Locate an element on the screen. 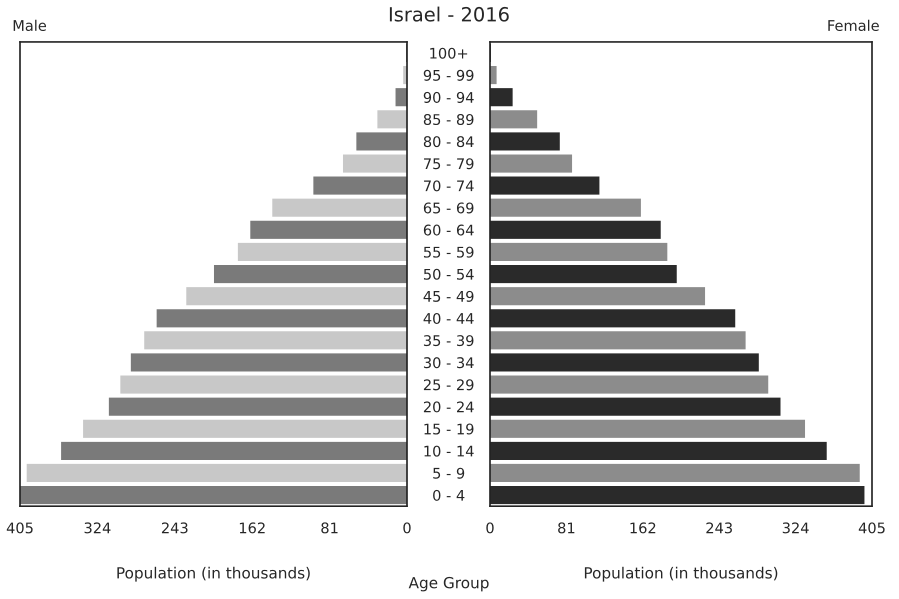 Image resolution: width=899 pixels, height=599 pixels. y-tick-label: 70 - 74 is located at coordinates (449, 186).